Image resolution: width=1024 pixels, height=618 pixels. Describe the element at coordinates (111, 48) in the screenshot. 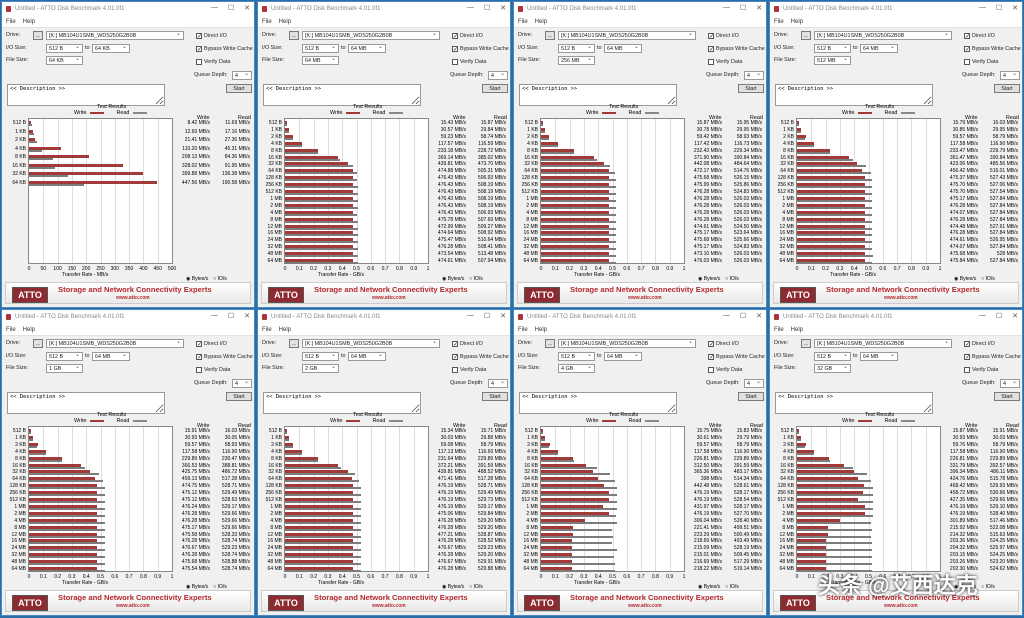

I see `io-size-to-select: 64 KB` at that location.